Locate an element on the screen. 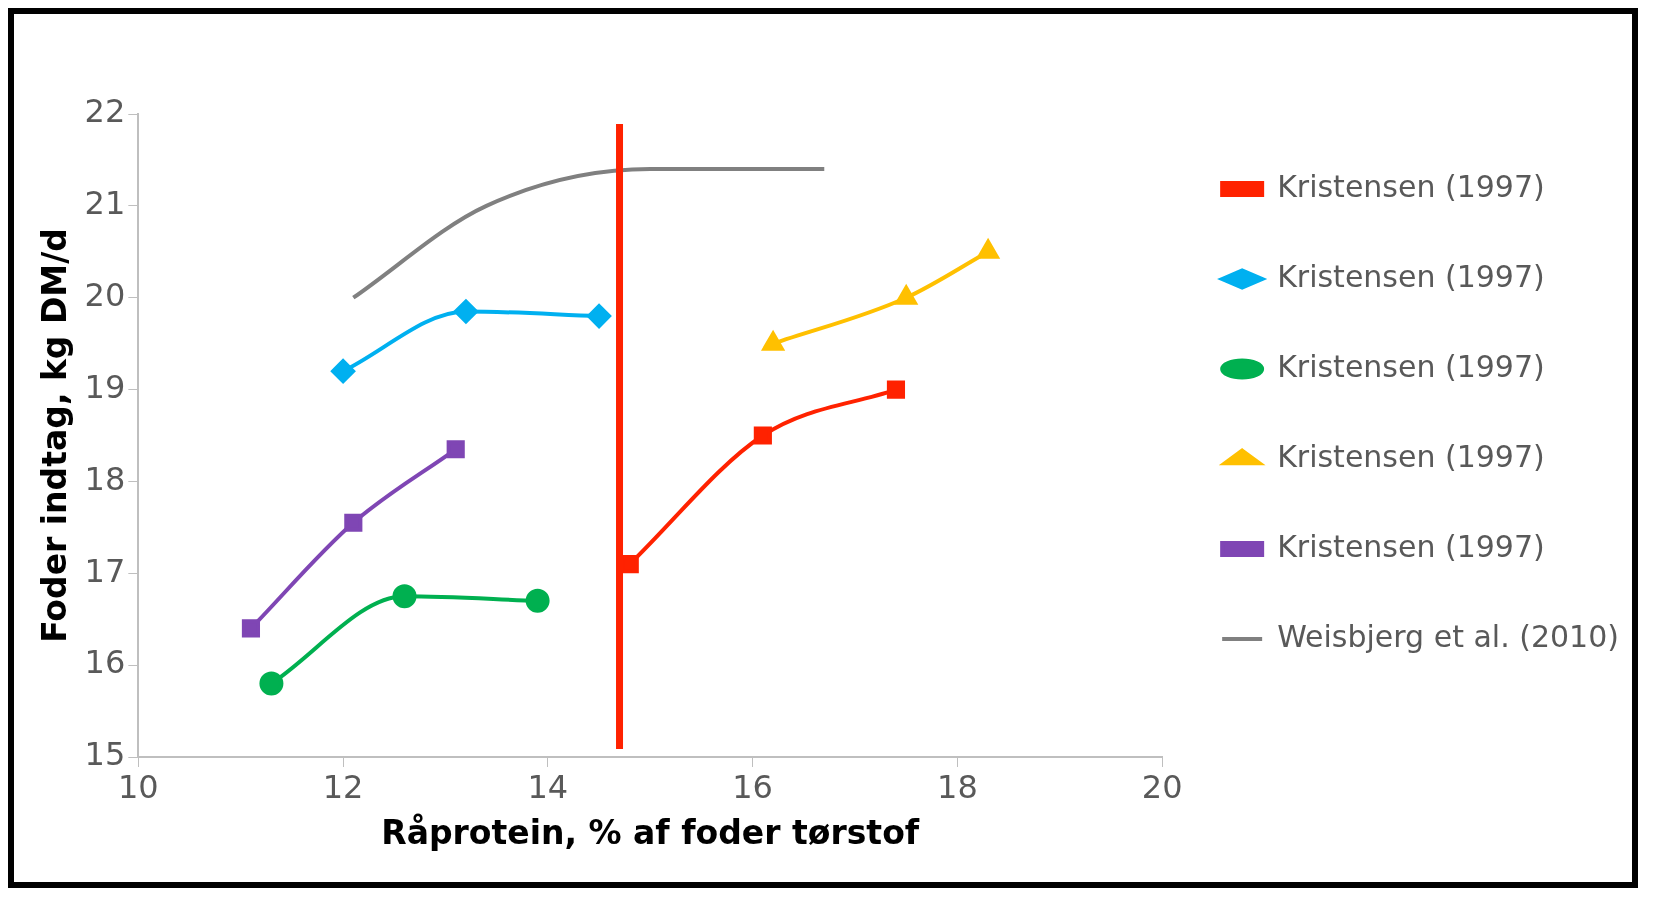  y-tick-label: 20 is located at coordinates (105, 295).